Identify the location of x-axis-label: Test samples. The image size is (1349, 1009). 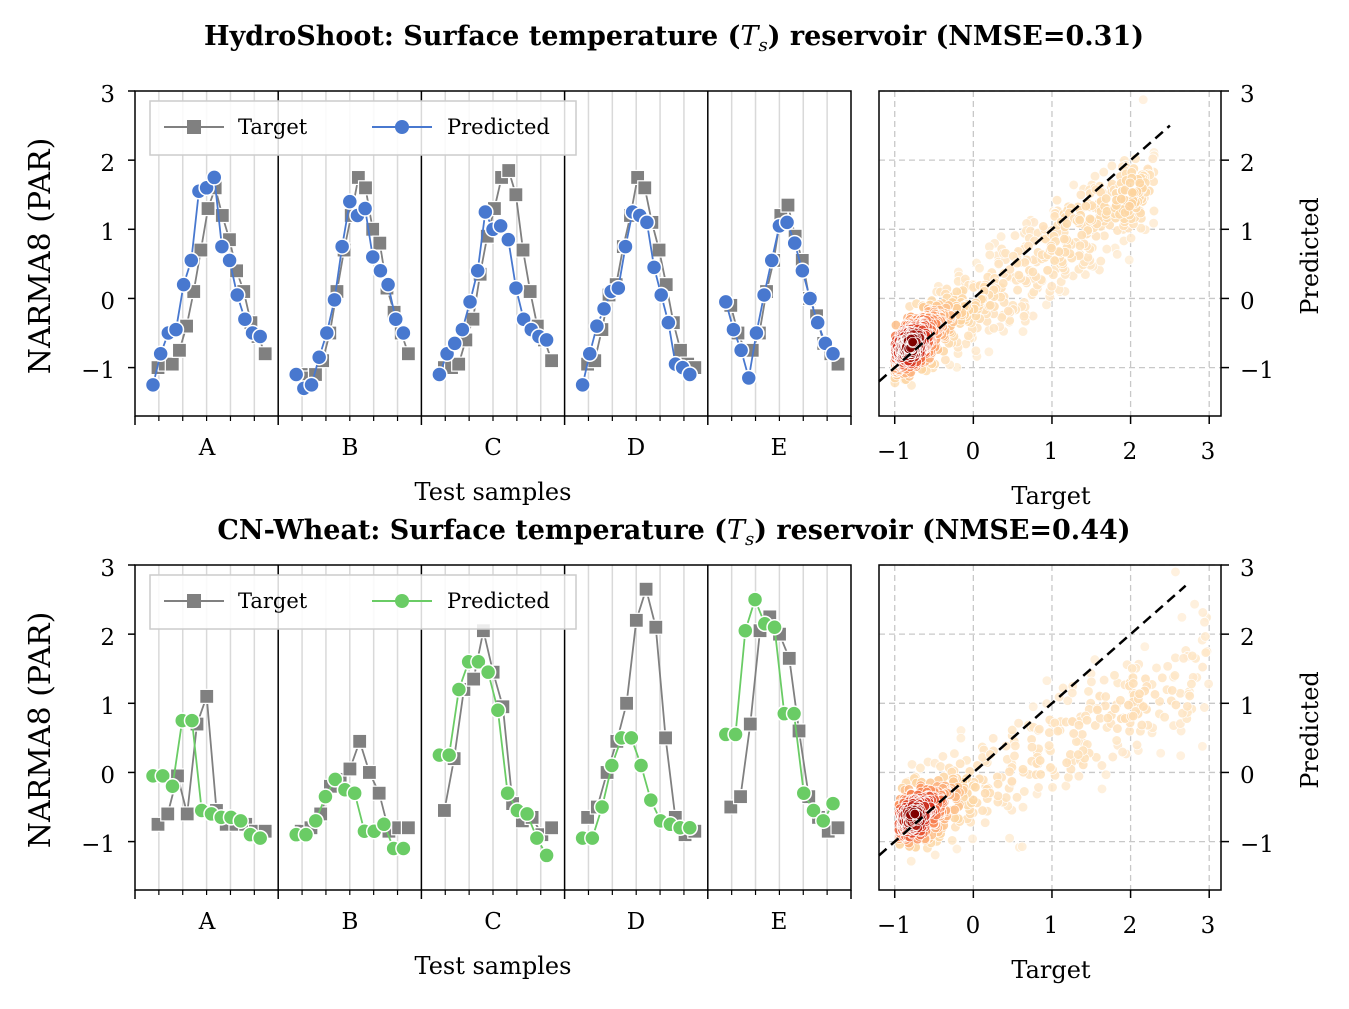
(493, 492).